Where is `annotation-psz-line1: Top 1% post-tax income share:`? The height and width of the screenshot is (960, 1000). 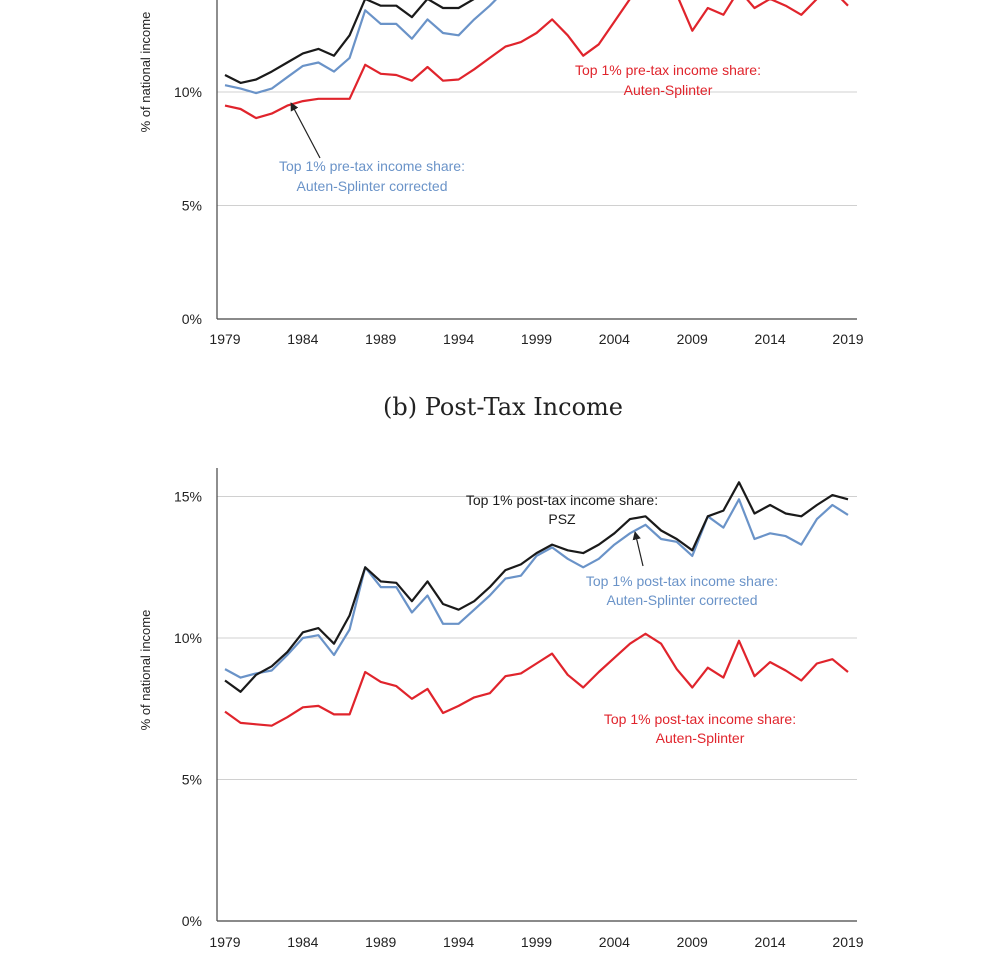 annotation-psz-line1: Top 1% post-tax income share: is located at coordinates (562, 500).